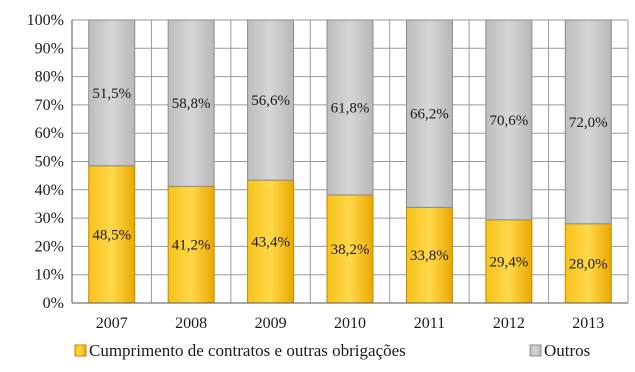 The image size is (635, 372). Describe the element at coordinates (49, 190) in the screenshot. I see `y-tick-label: 40%` at that location.